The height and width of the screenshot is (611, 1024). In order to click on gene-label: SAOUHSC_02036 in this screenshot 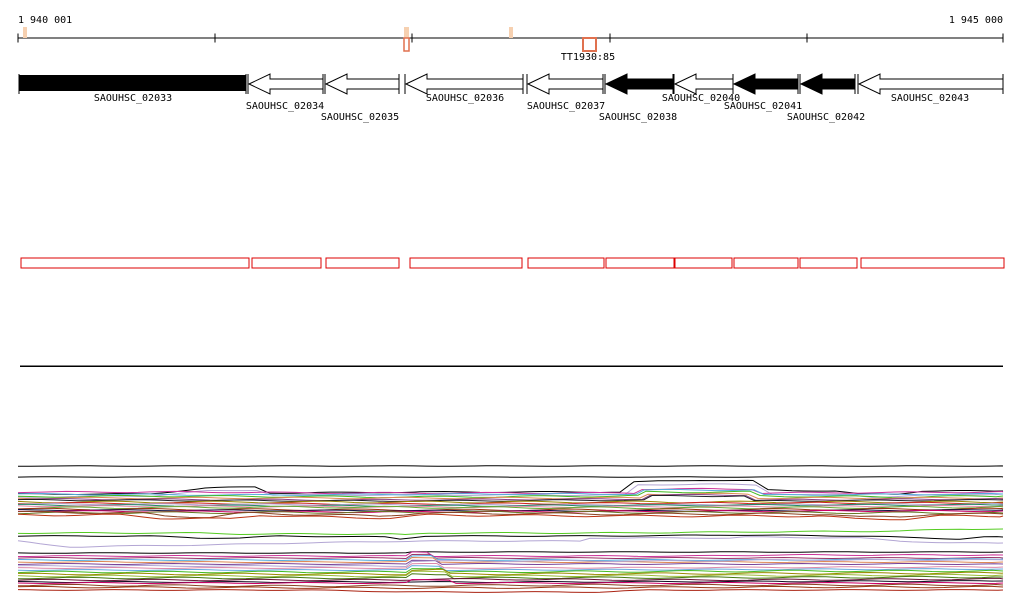, I will do `click(465, 98)`.